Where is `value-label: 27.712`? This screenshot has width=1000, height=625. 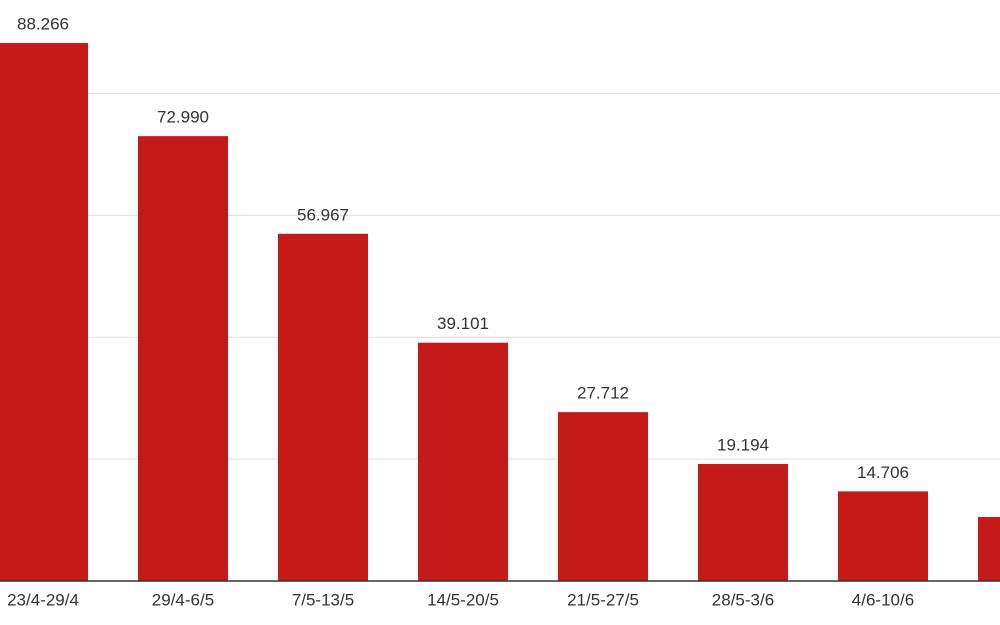 value-label: 27.712 is located at coordinates (603, 393).